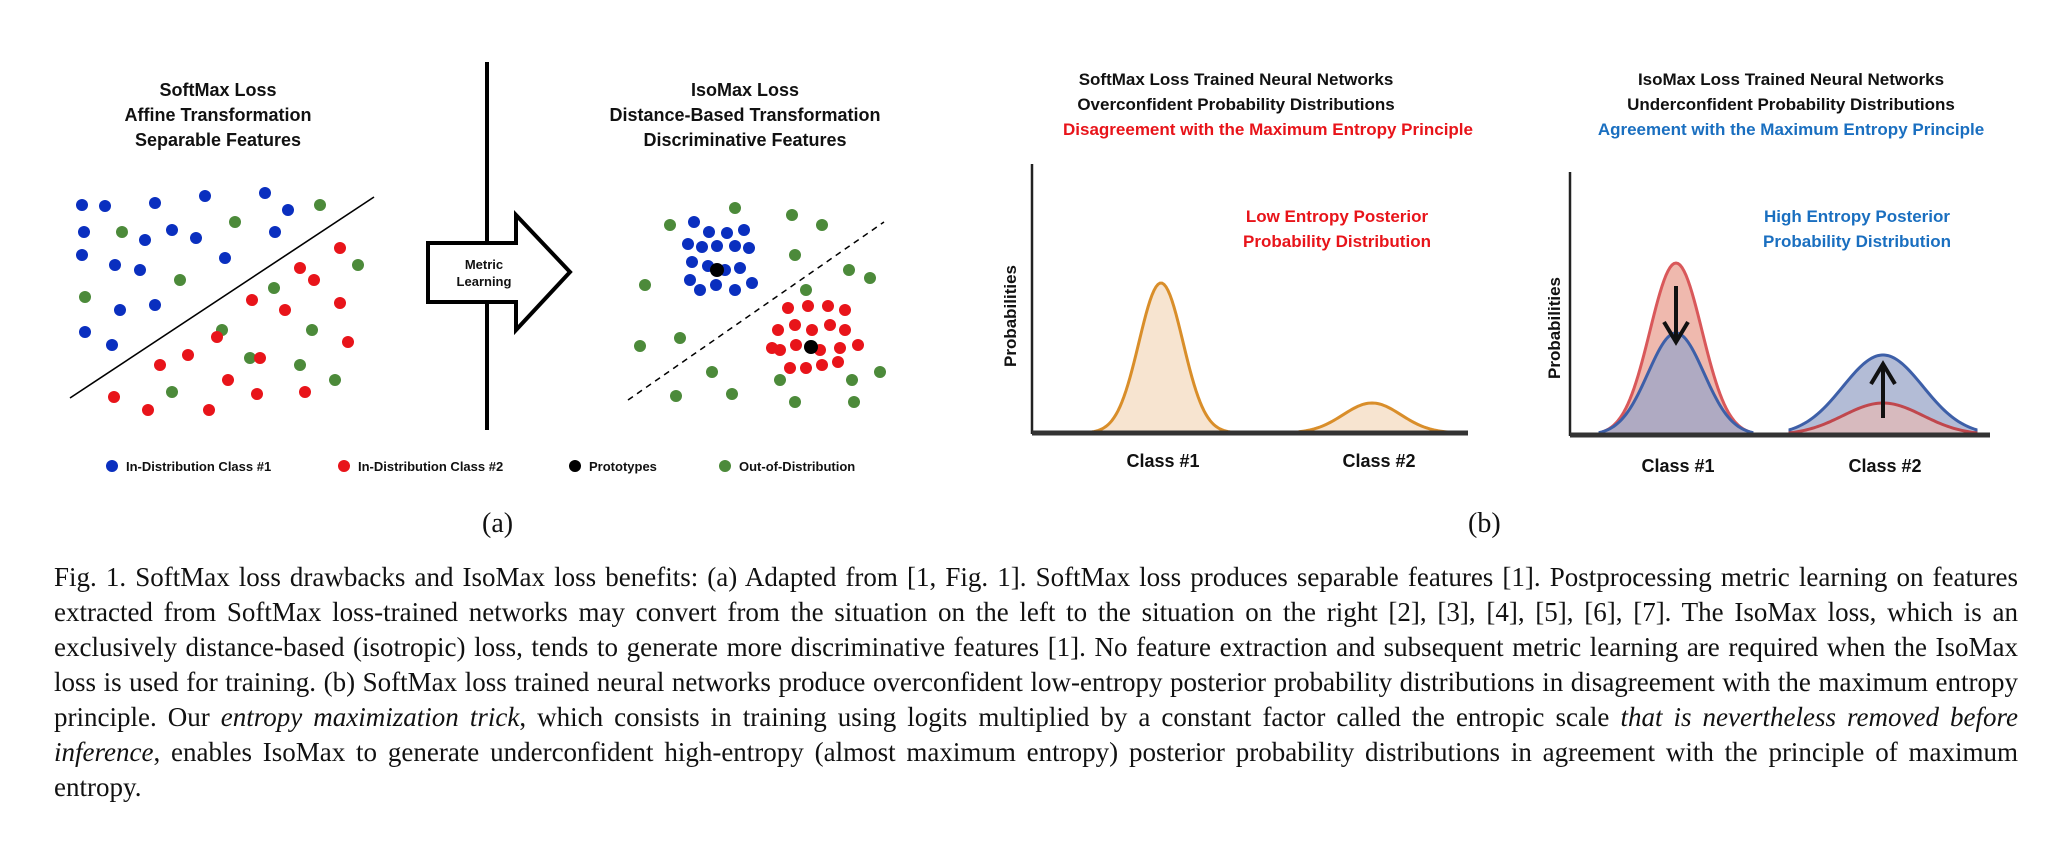  Describe the element at coordinates (1554, 328) in the screenshot. I see `isomax-y-axis-label: Probabilities` at that location.